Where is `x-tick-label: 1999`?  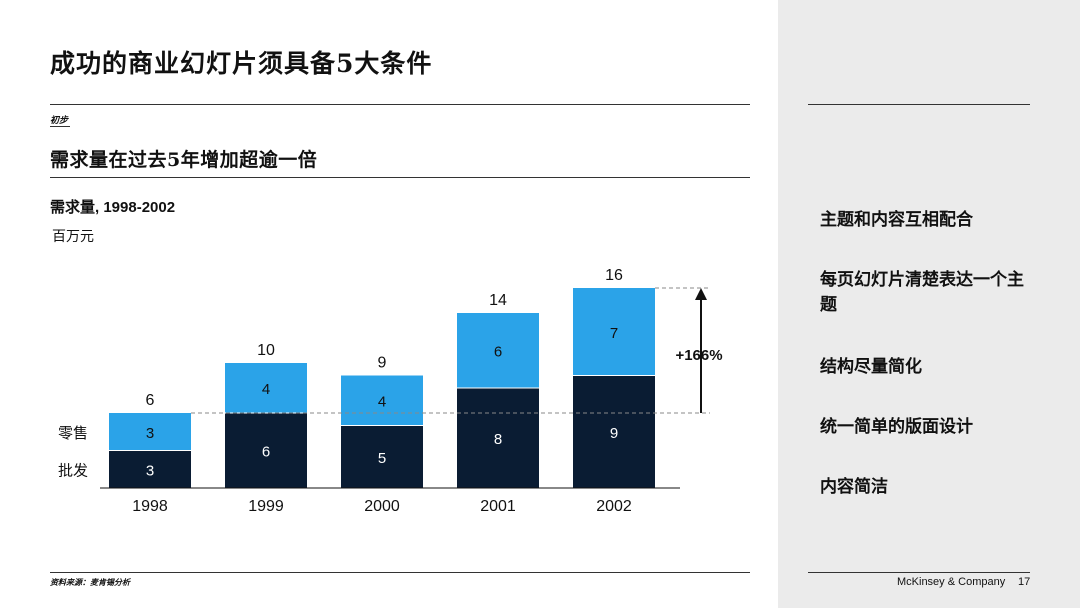
x-tick-label: 1999 is located at coordinates (266, 506).